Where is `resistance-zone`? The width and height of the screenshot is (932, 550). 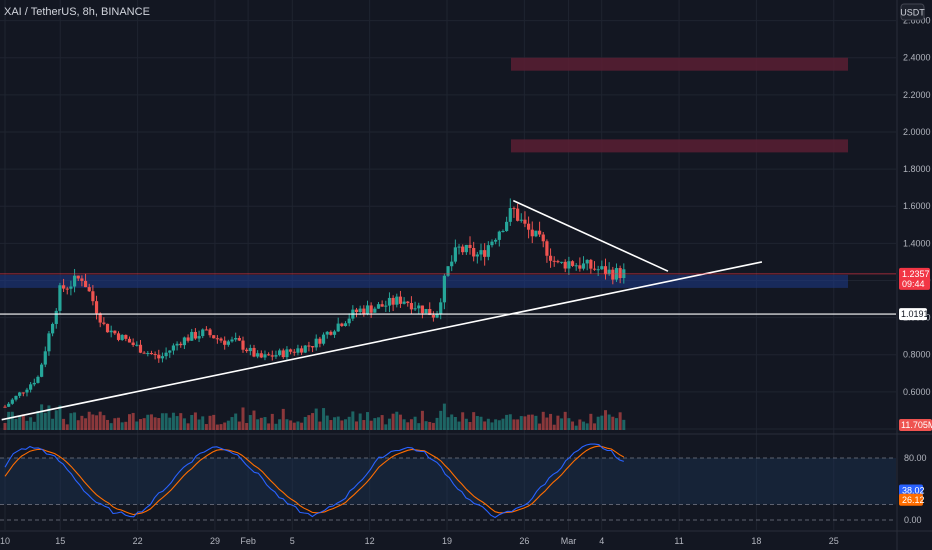
resistance-zone is located at coordinates (679, 146).